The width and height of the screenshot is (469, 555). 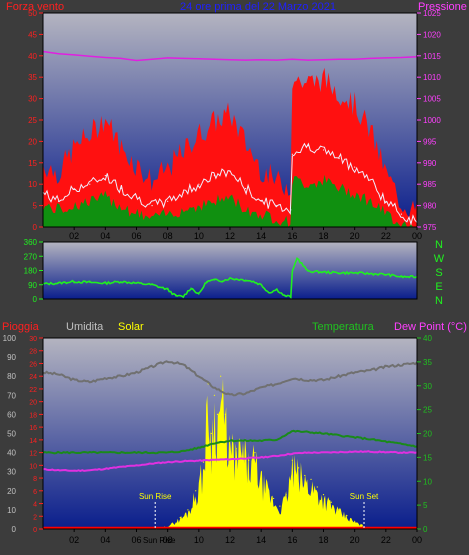 What do you see at coordinates (230, 540) in the screenshot?
I see `weather-x-tick-label: 12` at bounding box center [230, 540].